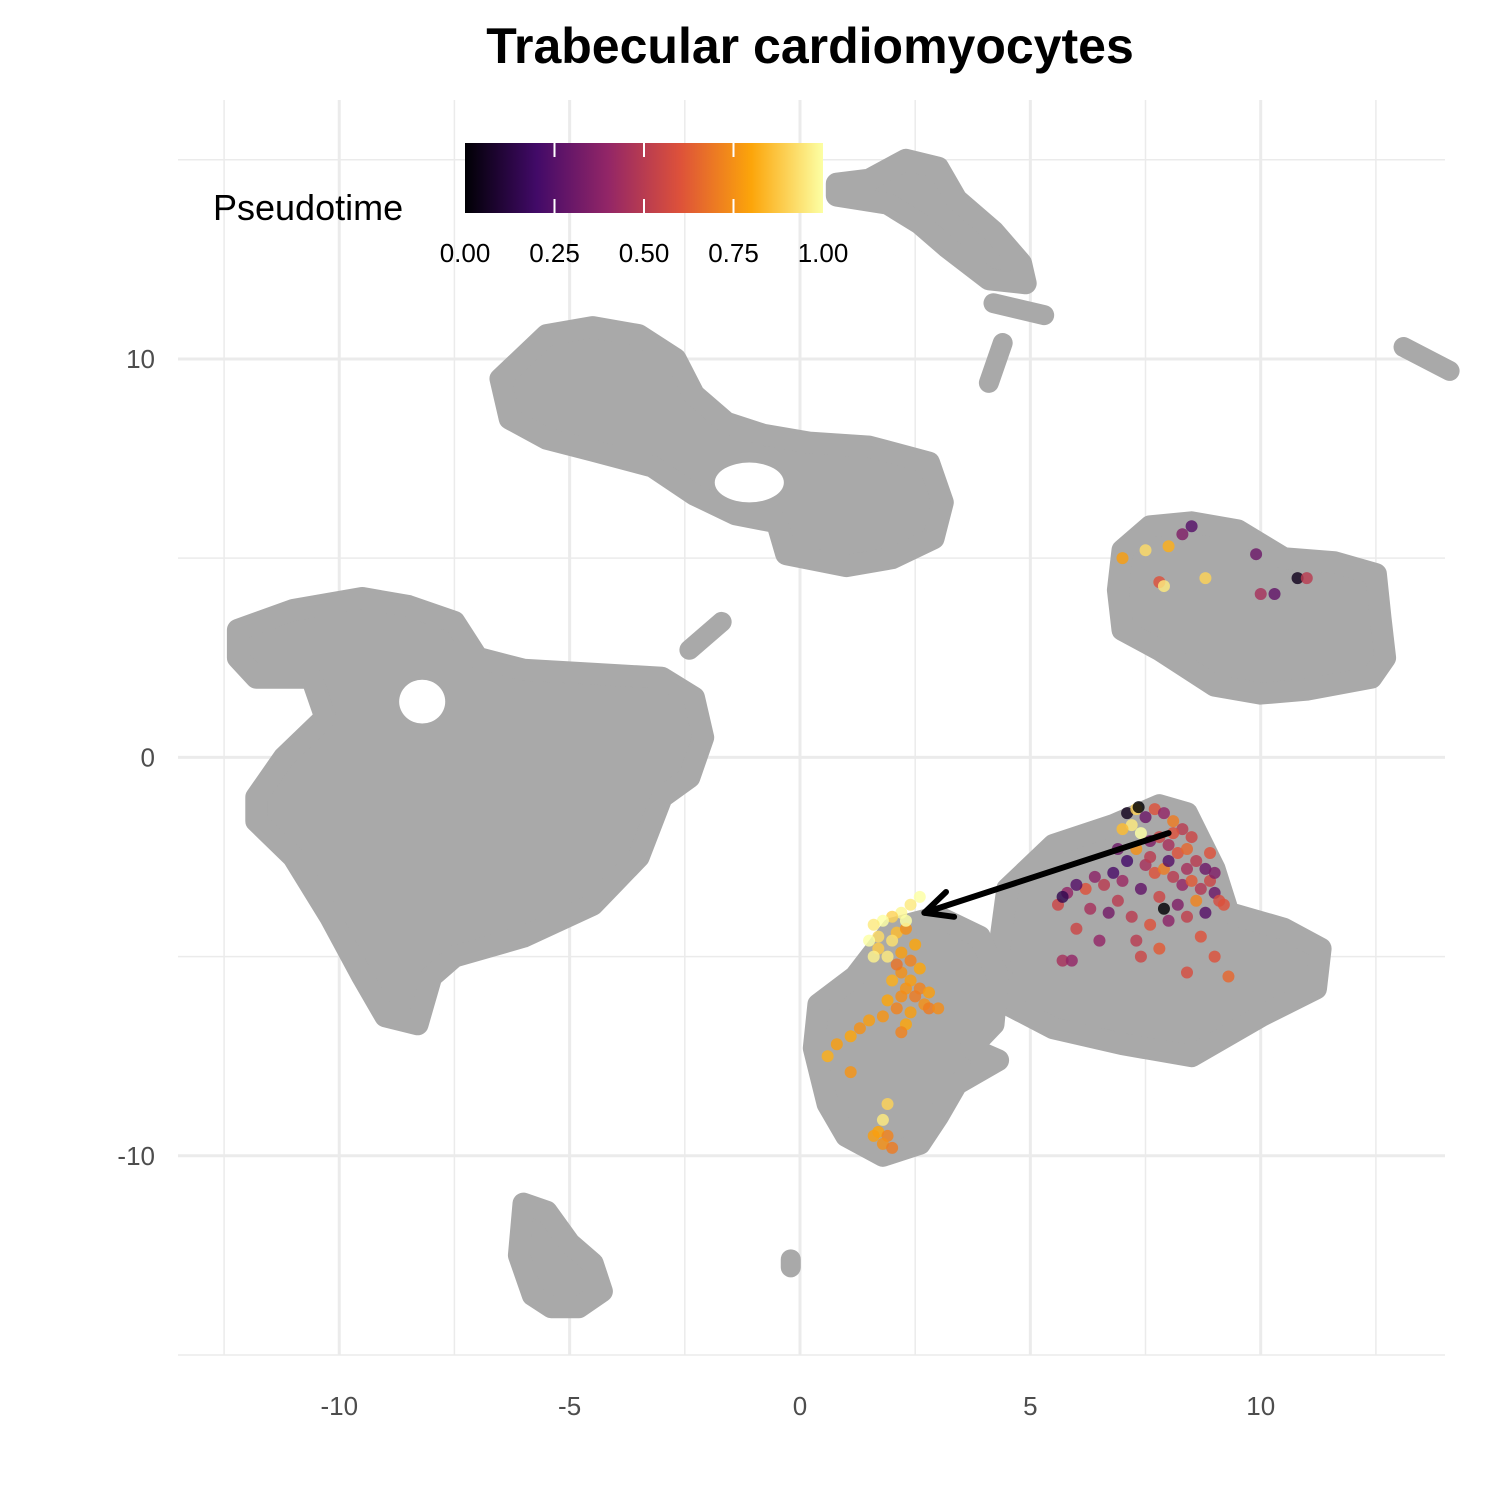 This screenshot has height=1500, width=1500. What do you see at coordinates (140, 359) in the screenshot?
I see `y-tick-label: 10` at bounding box center [140, 359].